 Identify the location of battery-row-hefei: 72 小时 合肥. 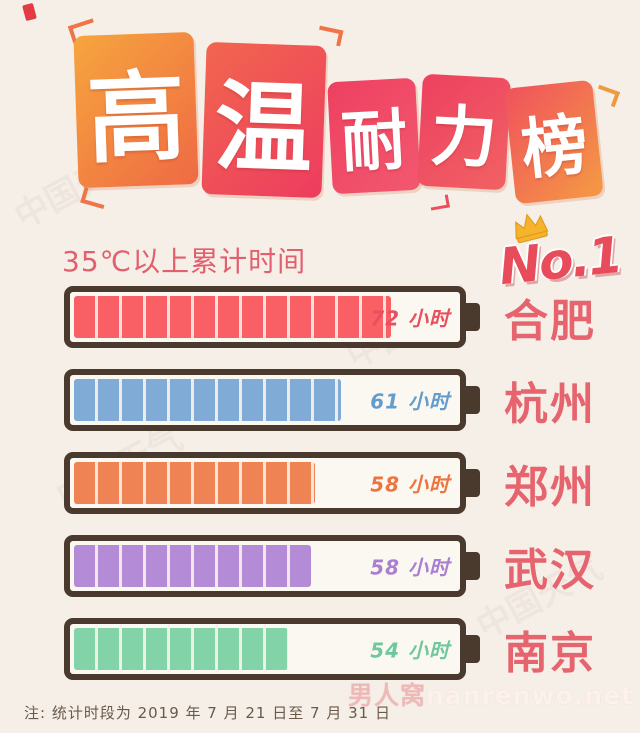
(330, 317).